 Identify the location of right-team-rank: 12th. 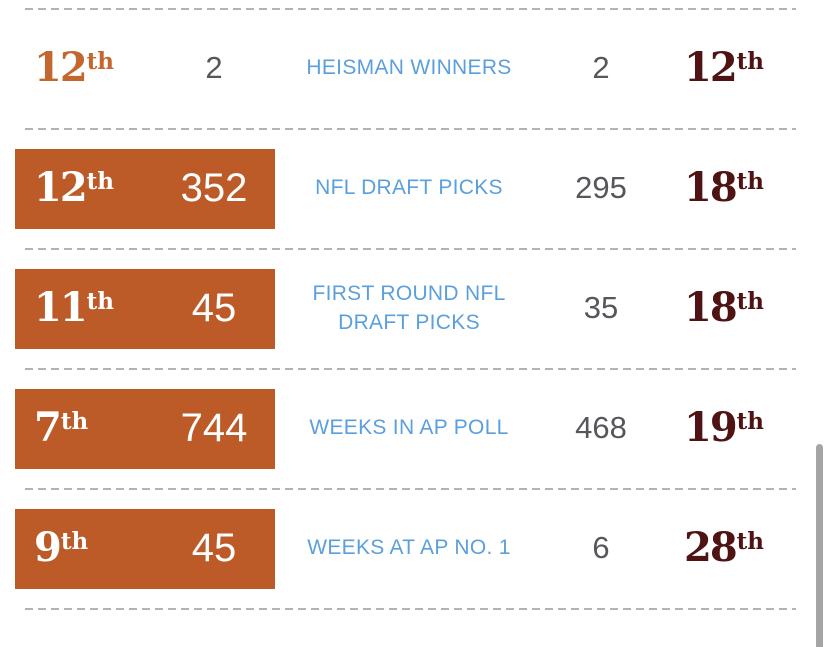
(724, 67).